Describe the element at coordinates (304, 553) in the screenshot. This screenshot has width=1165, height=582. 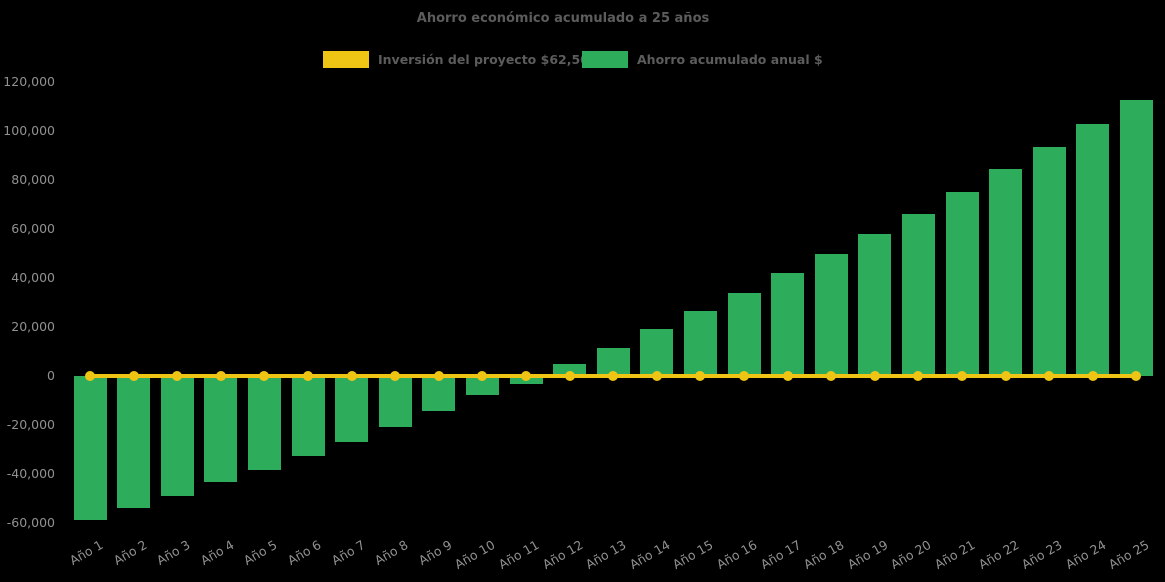
I see `x-tick-label: Año 6` at that location.